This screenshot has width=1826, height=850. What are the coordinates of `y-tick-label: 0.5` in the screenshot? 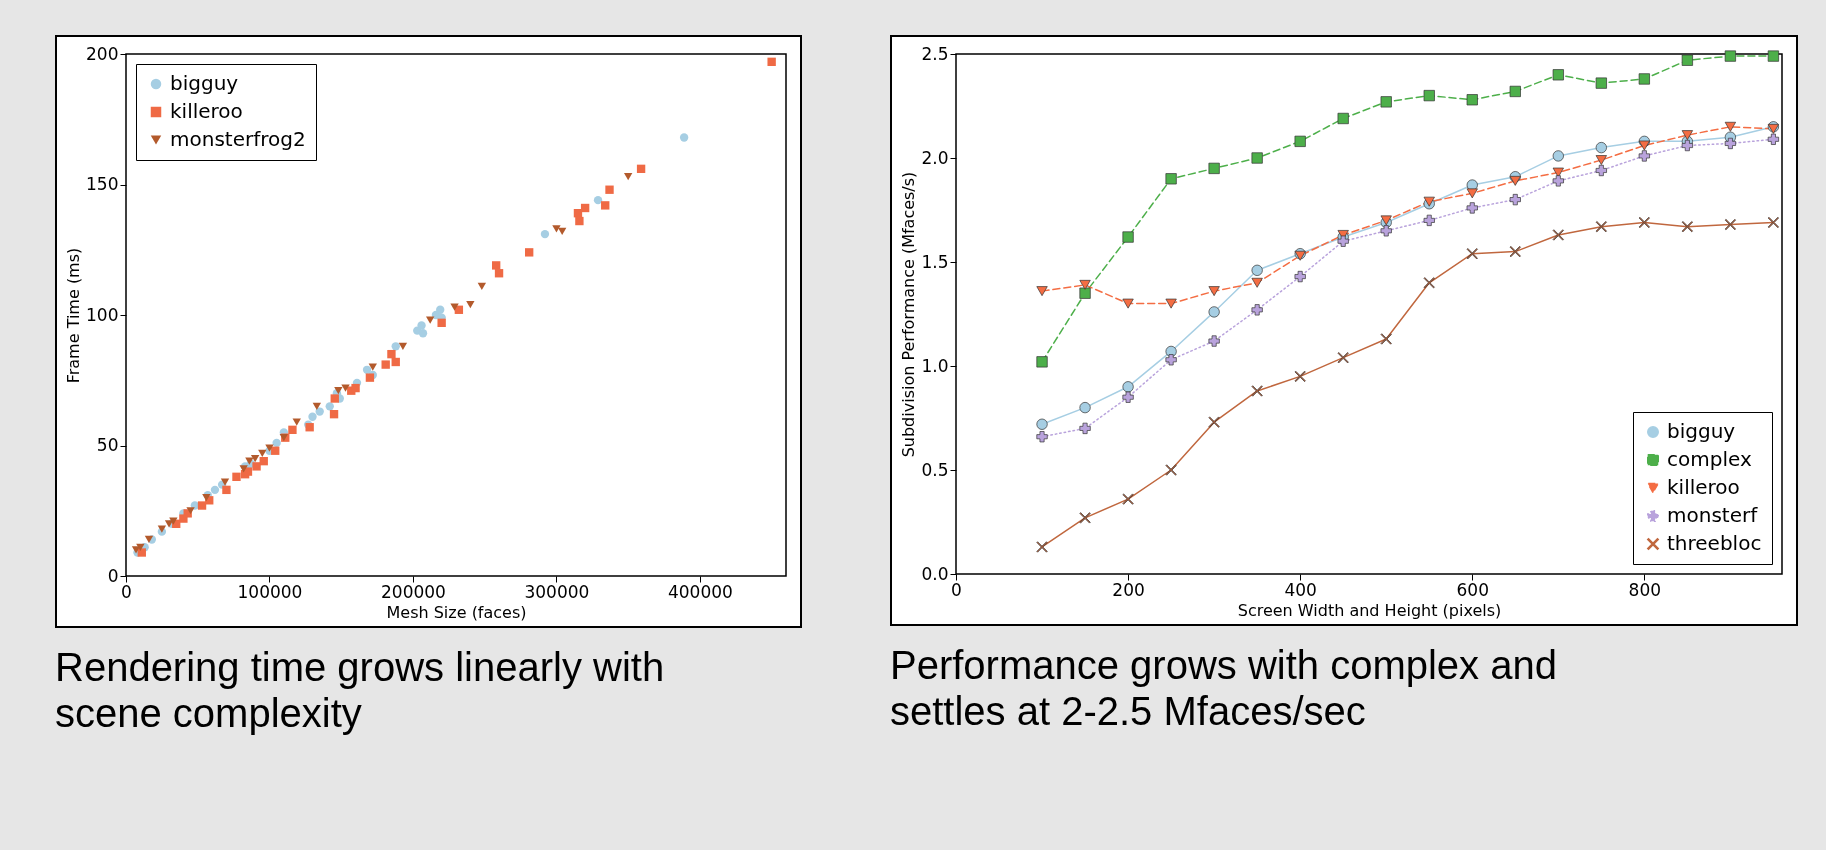 It's located at (935, 469).